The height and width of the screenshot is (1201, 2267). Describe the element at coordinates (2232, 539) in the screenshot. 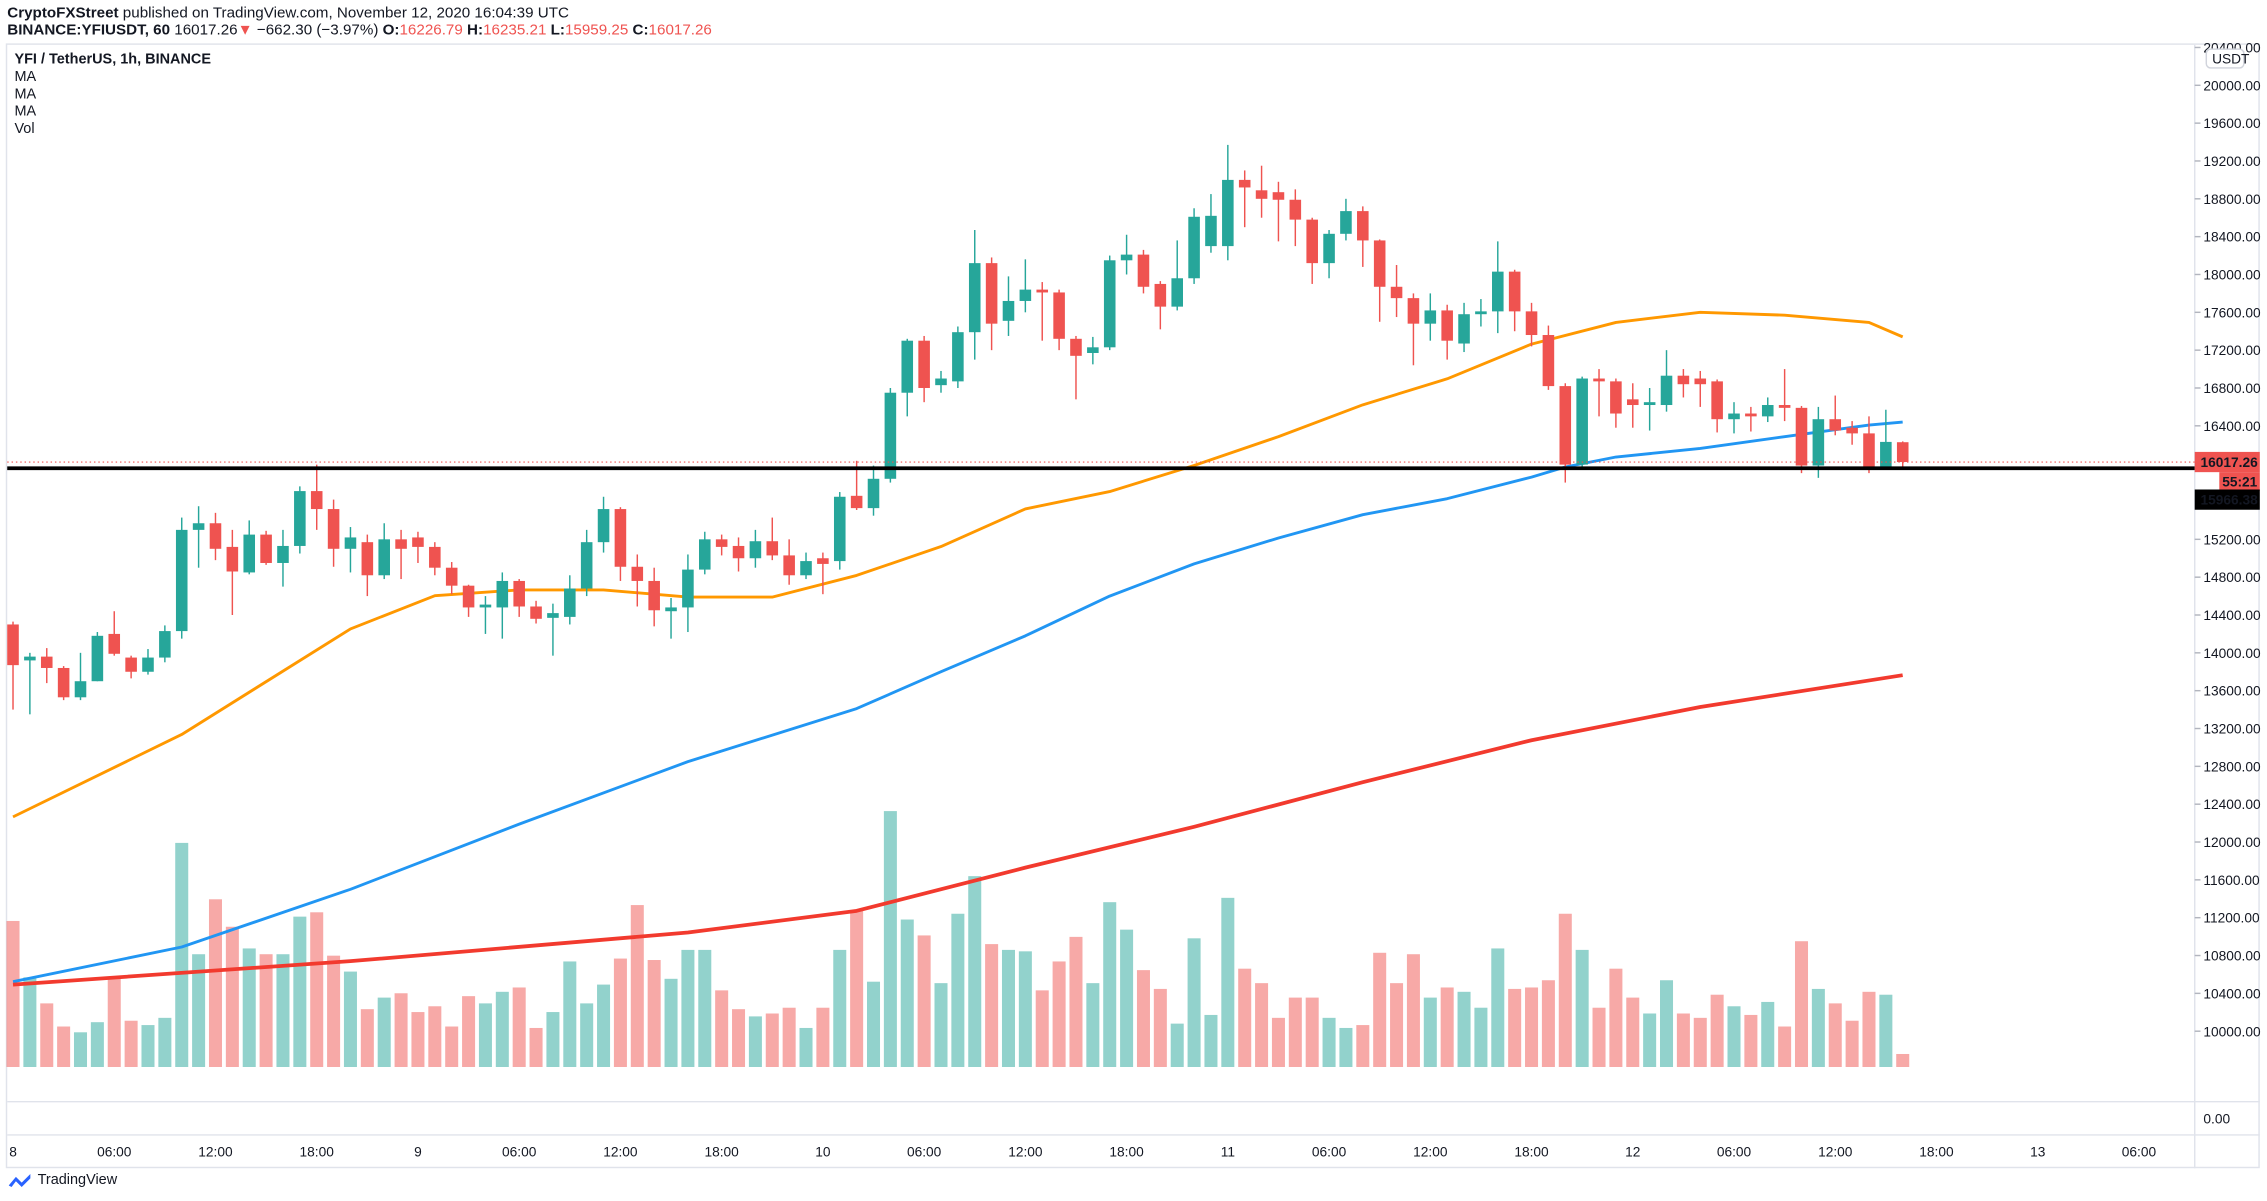

I see `price-tick-label: 15200.00` at that location.